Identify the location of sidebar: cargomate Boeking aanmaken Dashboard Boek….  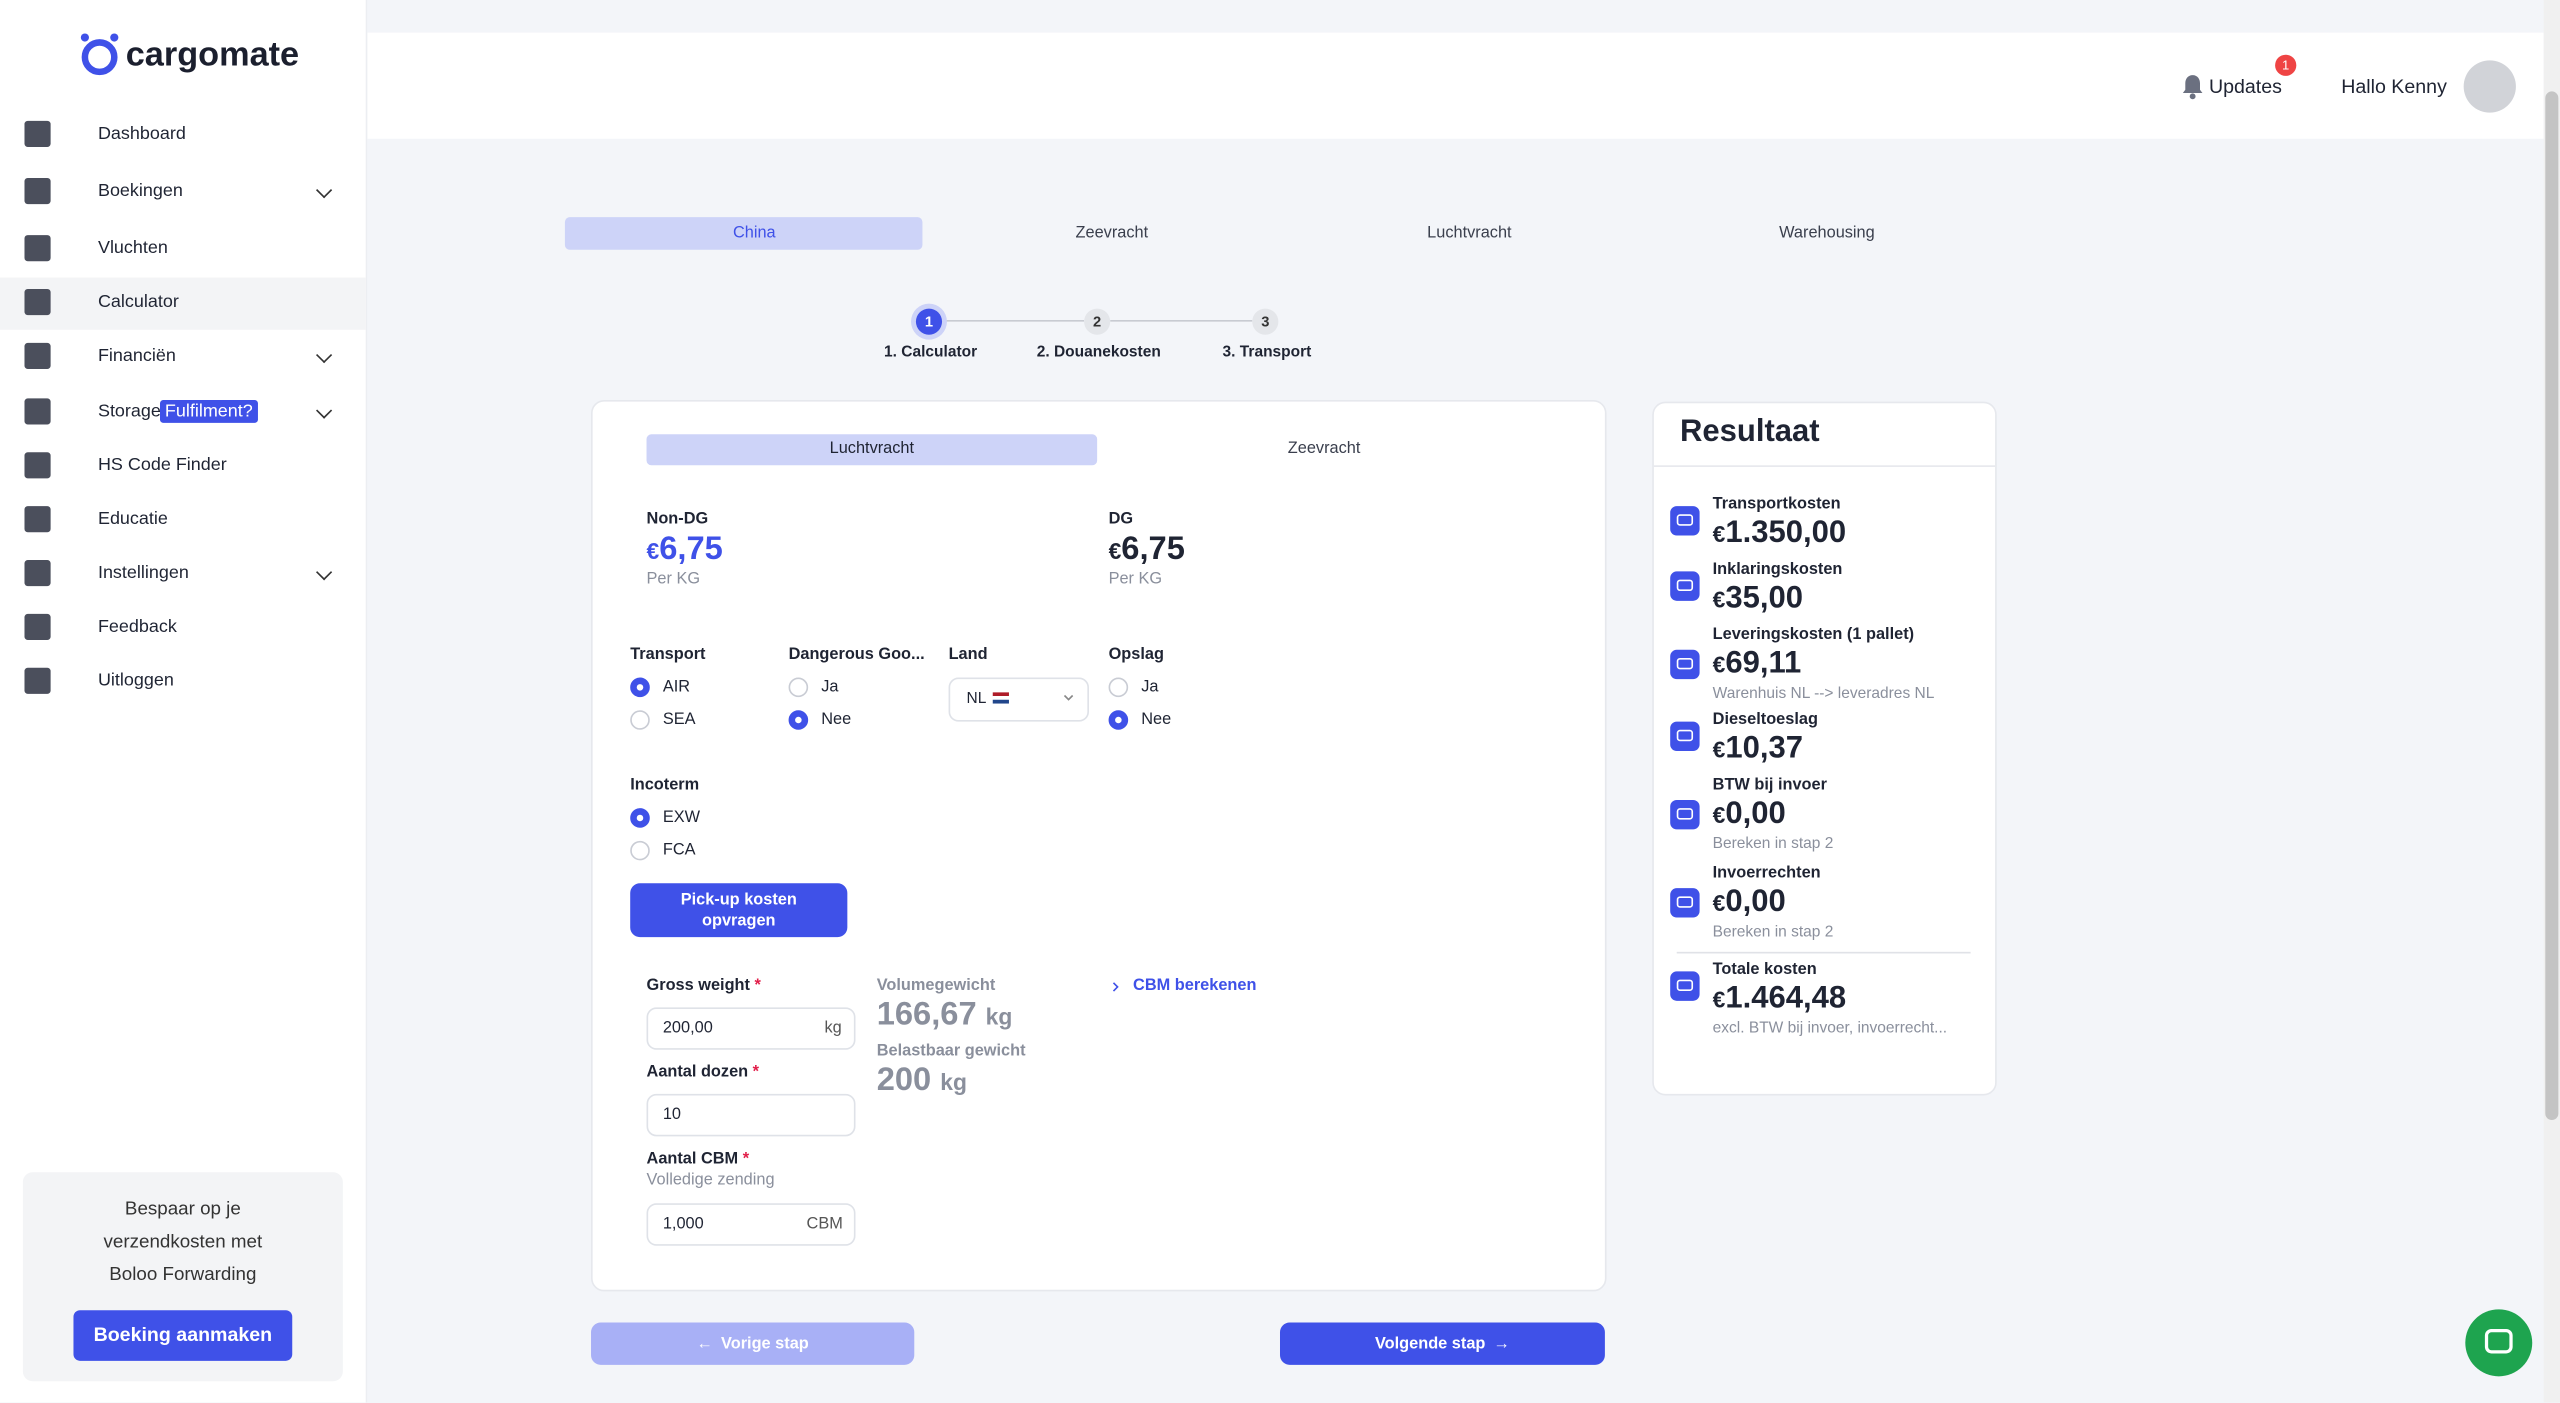
(184, 701).